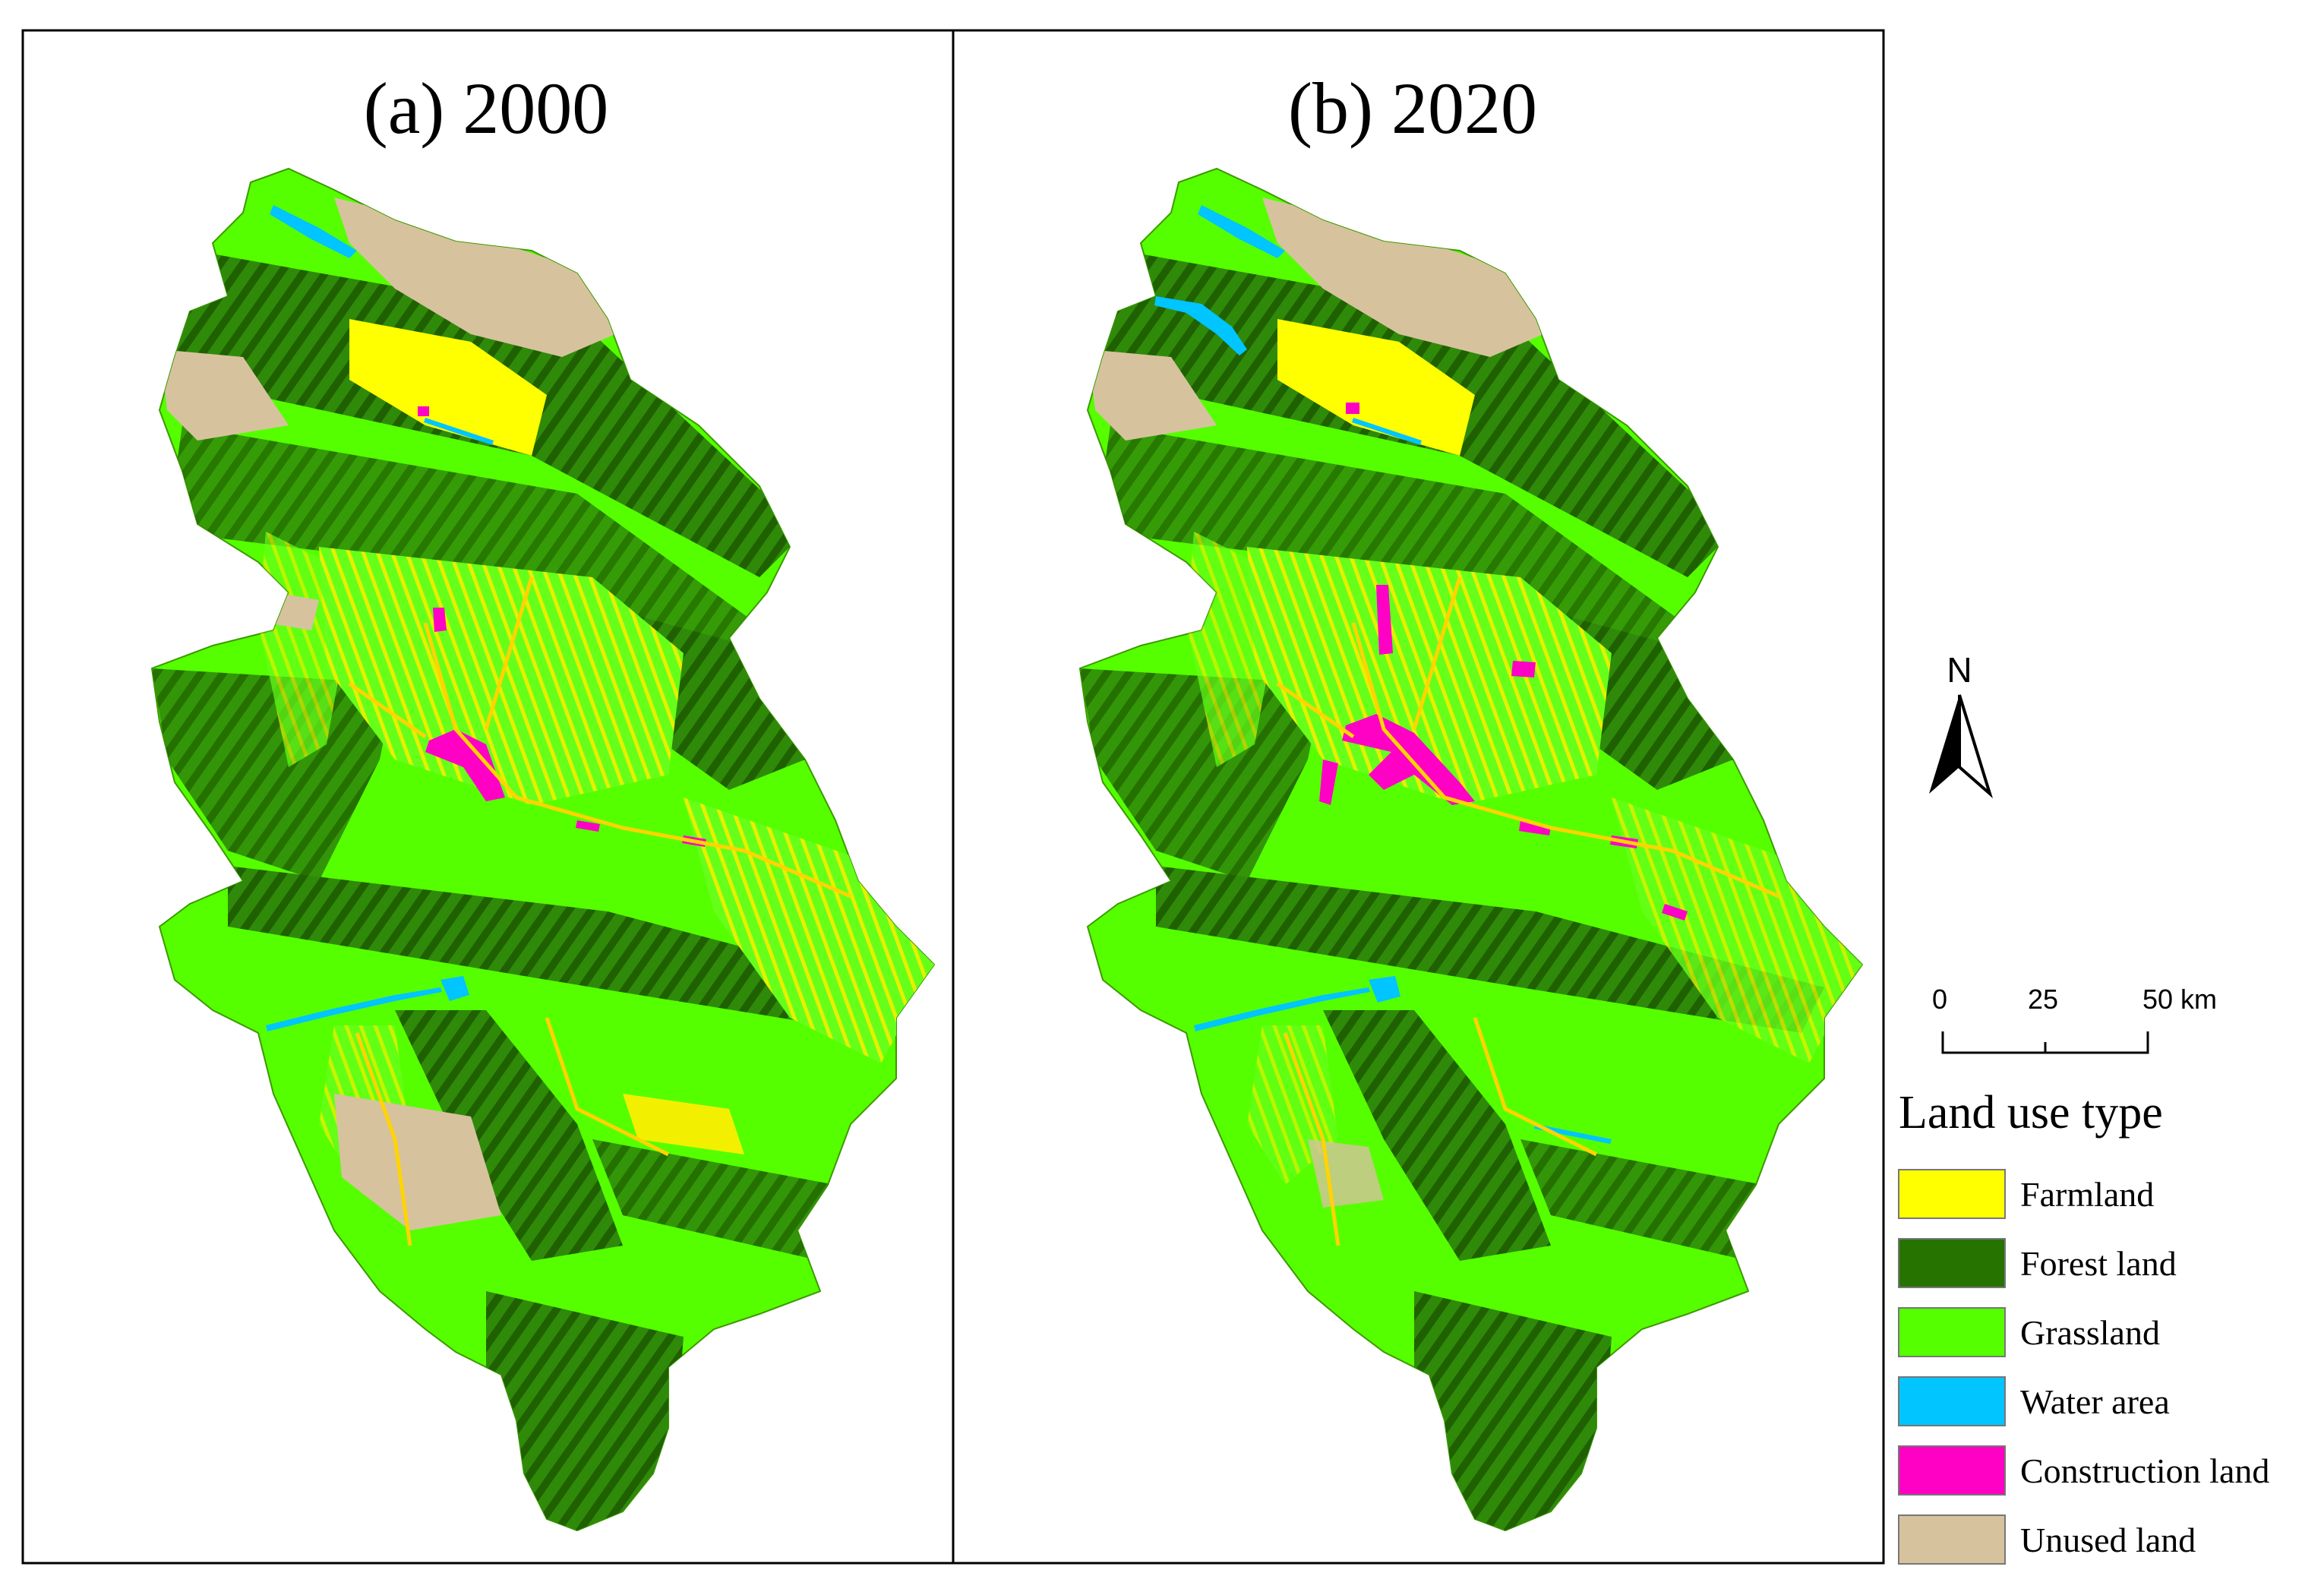 Image resolution: width=2324 pixels, height=1595 pixels. What do you see at coordinates (486, 108) in the screenshot?
I see `panel-title-a: (a) 2000` at bounding box center [486, 108].